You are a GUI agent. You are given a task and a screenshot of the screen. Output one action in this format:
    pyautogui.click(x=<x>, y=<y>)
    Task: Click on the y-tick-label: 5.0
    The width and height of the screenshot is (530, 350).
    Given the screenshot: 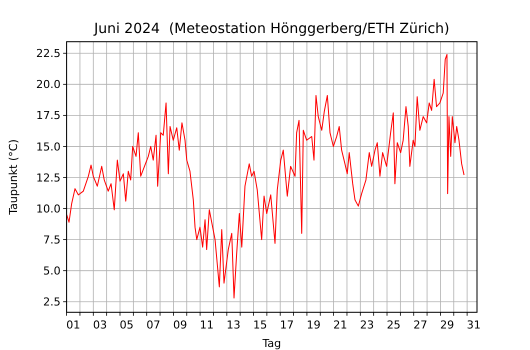 What is the action you would take?
    pyautogui.click(x=52, y=271)
    